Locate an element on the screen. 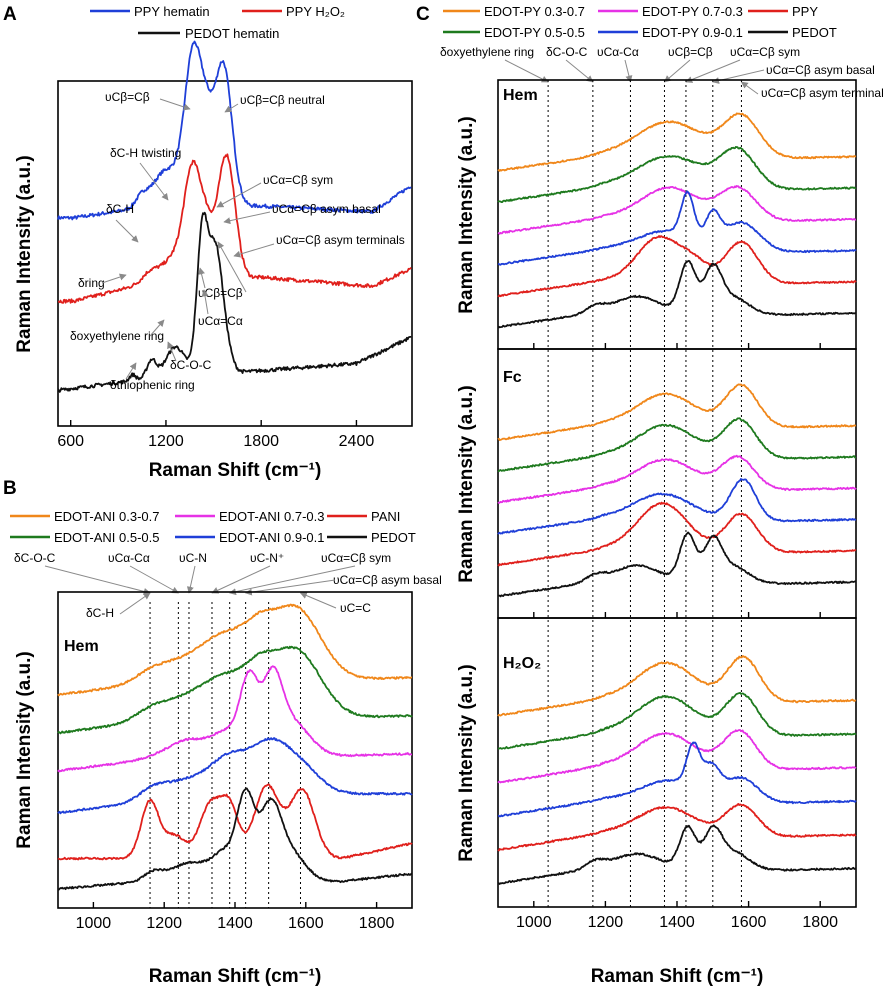  legend-b-edot-ani-05: EDOT-ANI 0.5-0.5 is located at coordinates (106, 537).